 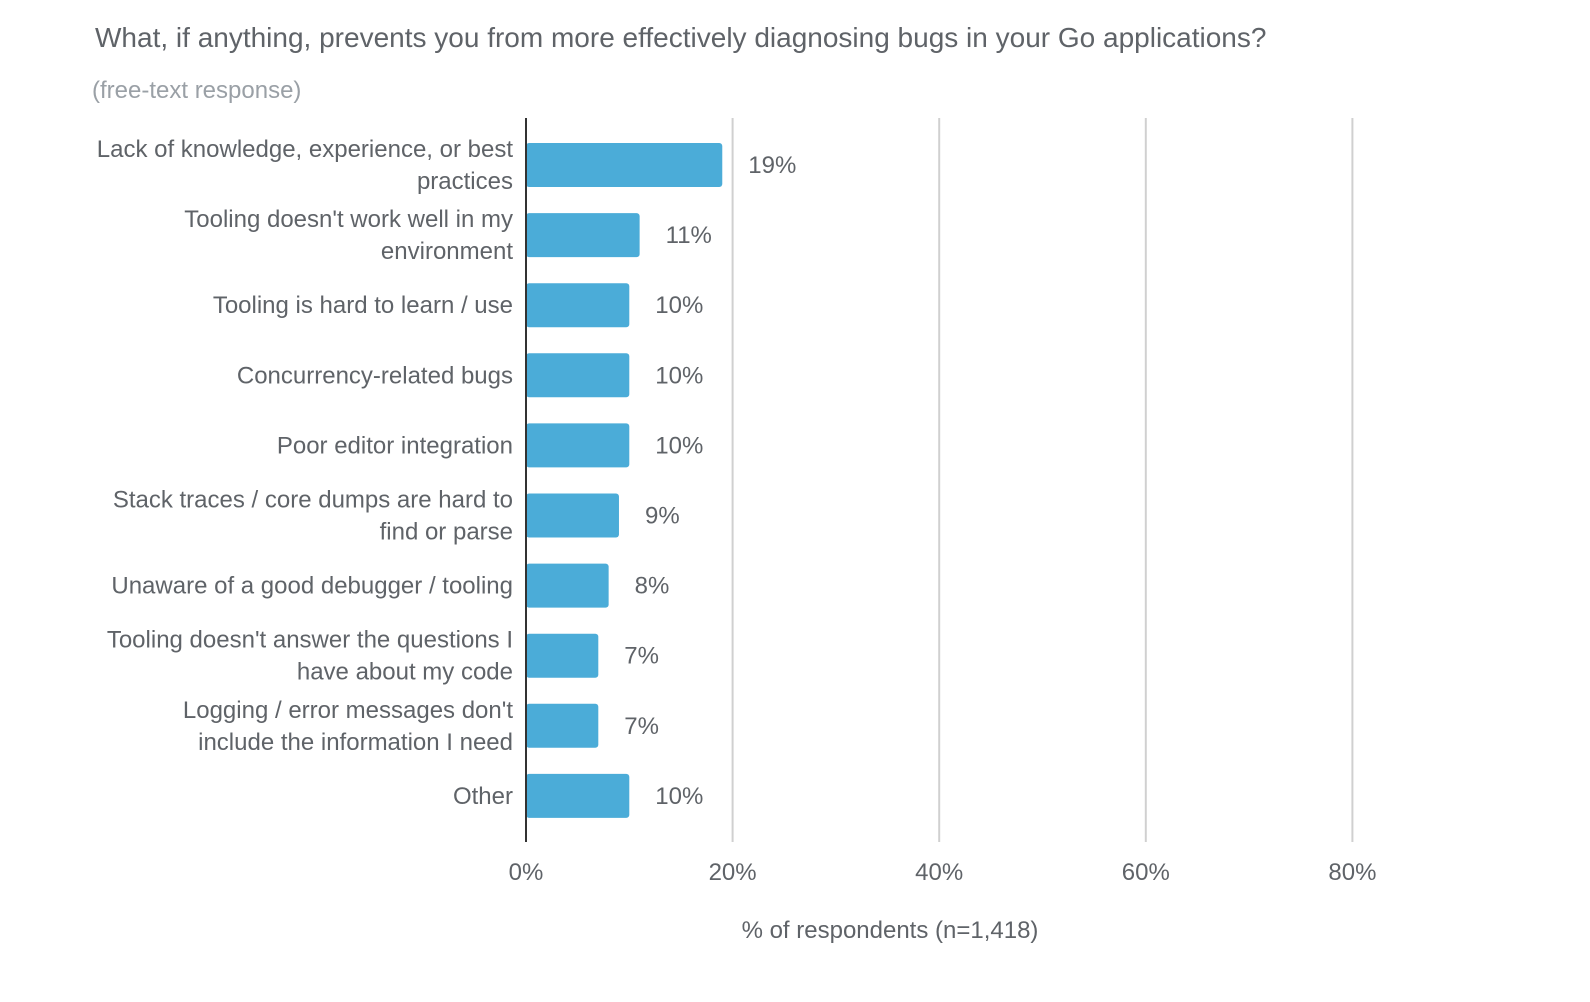 I want to click on chart-subtitle: (free-text response), so click(x=197, y=90).